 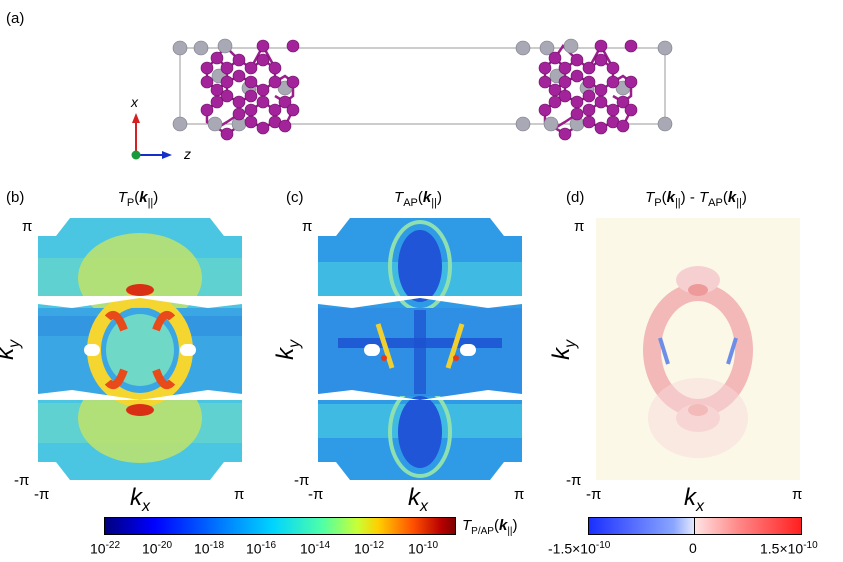 What do you see at coordinates (22, 480) in the screenshot?
I see `tick-b-yneg: -π` at bounding box center [22, 480].